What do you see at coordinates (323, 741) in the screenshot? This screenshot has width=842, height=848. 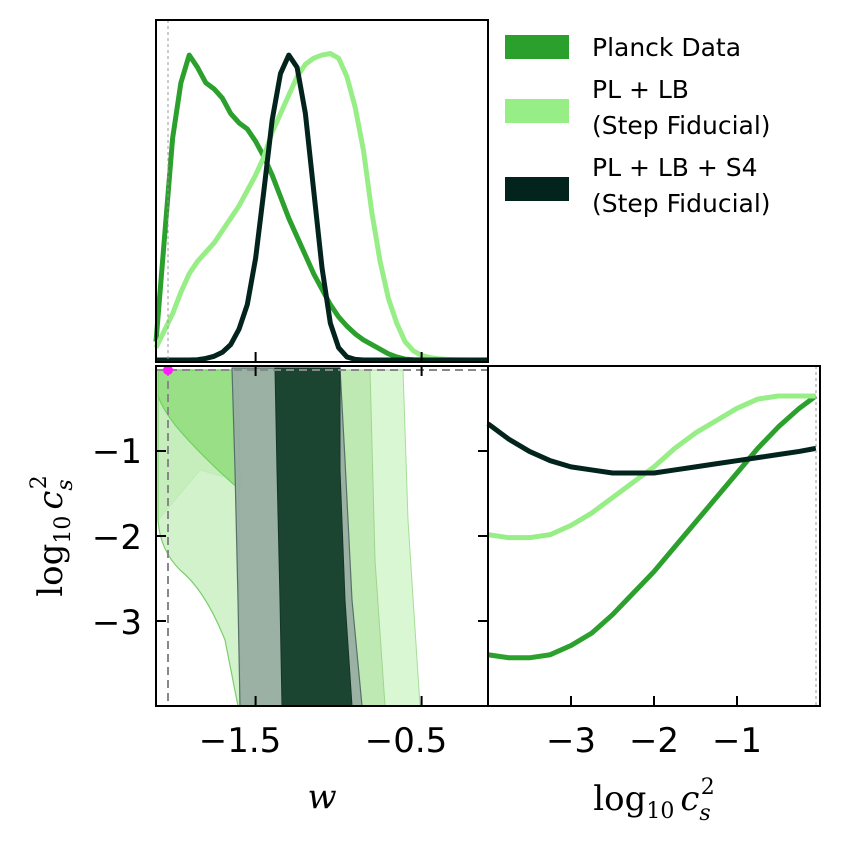 I see `x-tick-labels-w: −1.5 −0.5` at bounding box center [323, 741].